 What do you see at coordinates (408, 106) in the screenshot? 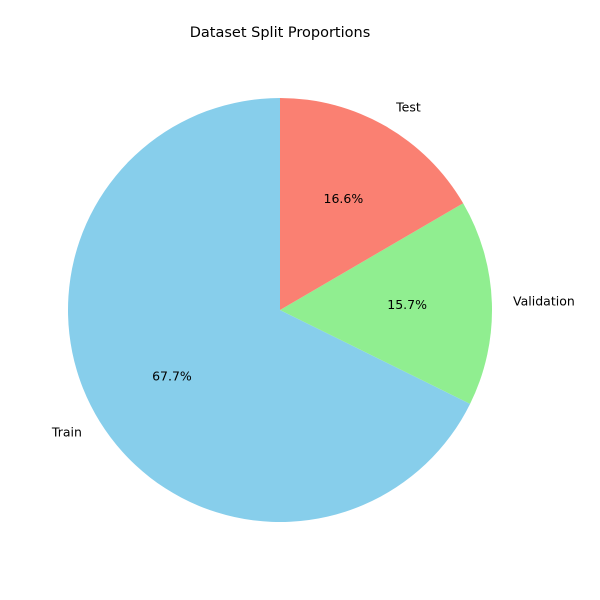
I see `slice-label-test: Test` at bounding box center [408, 106].